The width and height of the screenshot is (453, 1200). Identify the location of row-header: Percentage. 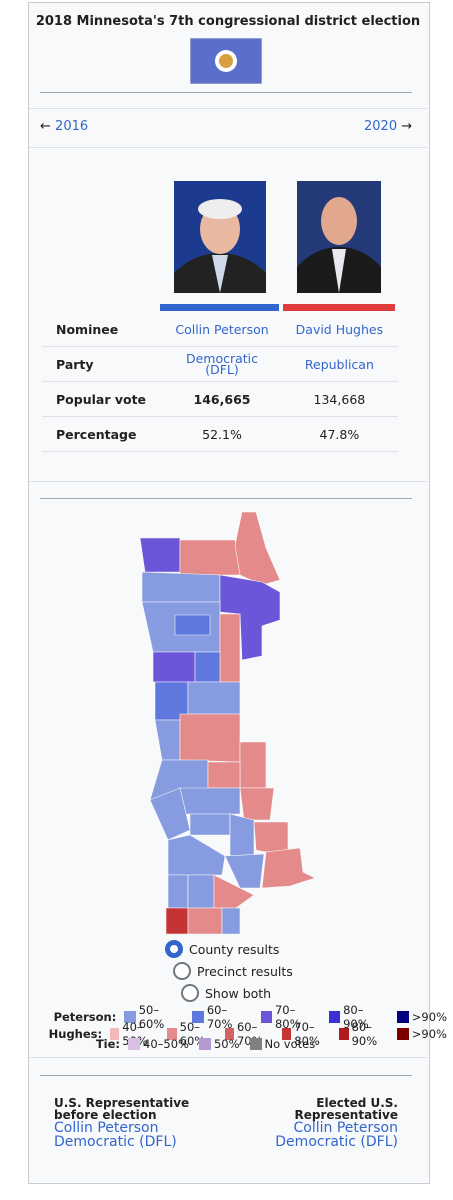
(103, 434).